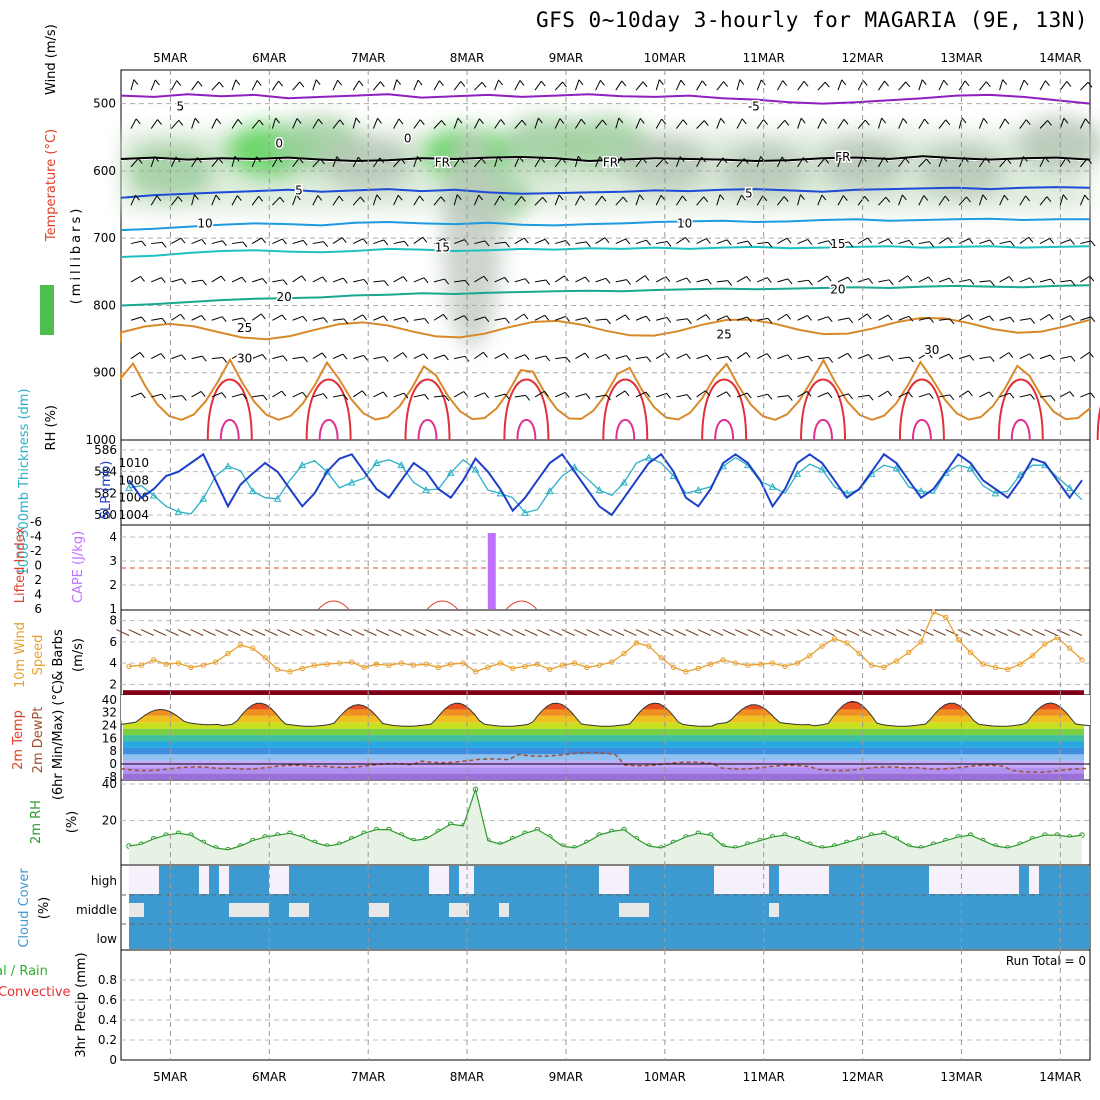 The image size is (1100, 1100). What do you see at coordinates (368, 58) in the screenshot?
I see `top-date-label: 7MAR` at bounding box center [368, 58].